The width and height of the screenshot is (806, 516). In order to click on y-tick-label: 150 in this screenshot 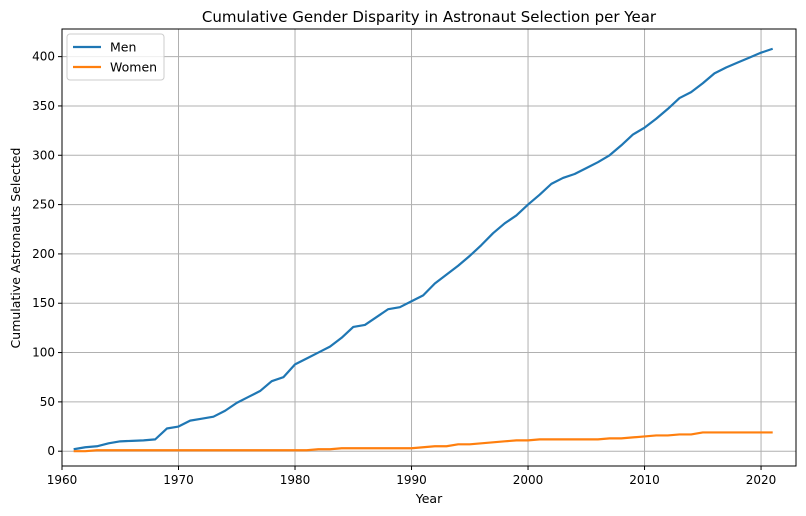, I will do `click(43, 303)`.